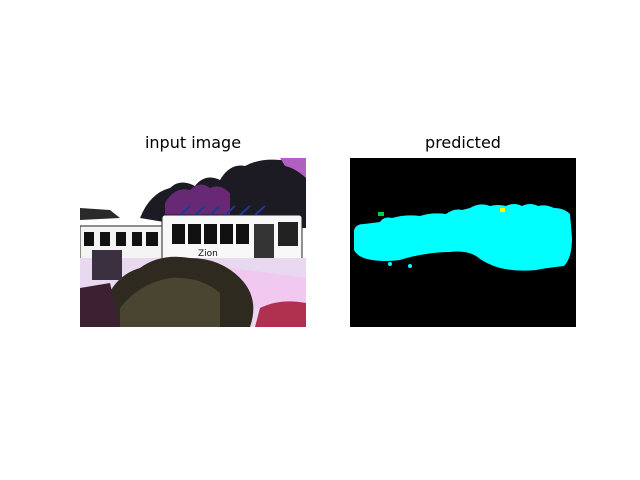 This screenshot has width=640, height=480. Describe the element at coordinates (193, 142) in the screenshot. I see `input-image-title: input image` at that location.